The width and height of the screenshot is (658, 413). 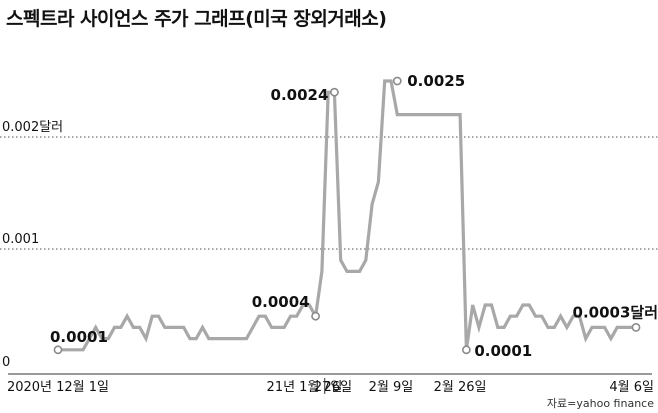 I want to click on x-tick-label: 2월 26일, so click(x=460, y=387).